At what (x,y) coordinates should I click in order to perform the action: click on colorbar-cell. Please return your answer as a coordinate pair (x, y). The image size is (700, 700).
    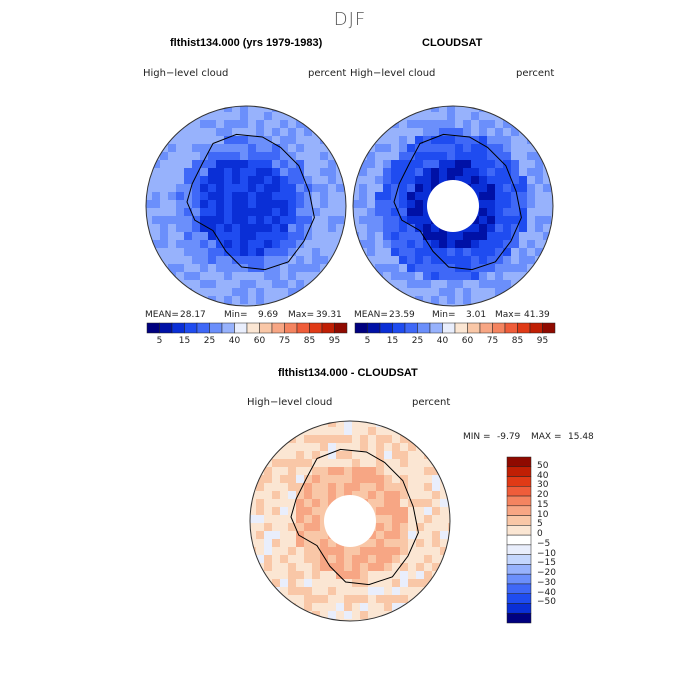
    Looking at the image, I should click on (519, 559).